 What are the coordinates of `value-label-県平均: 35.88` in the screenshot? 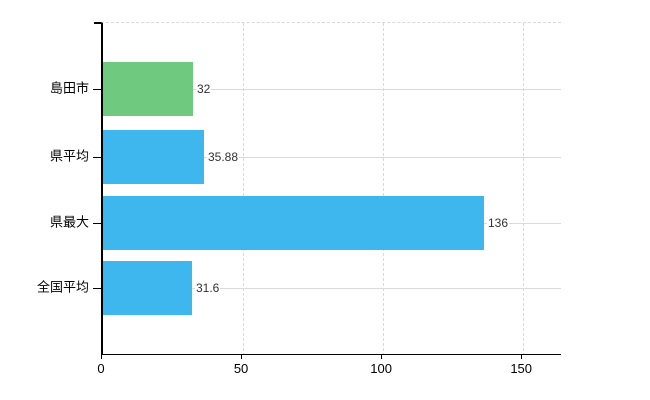 It's located at (223, 157).